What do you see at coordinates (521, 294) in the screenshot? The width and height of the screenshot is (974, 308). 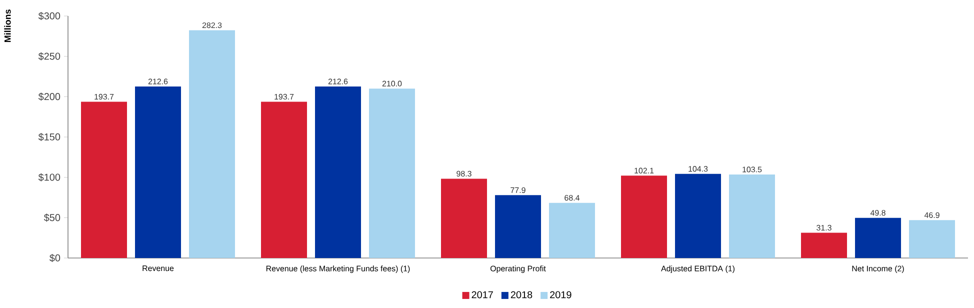 I see `legend-label: 2018` at bounding box center [521, 294].